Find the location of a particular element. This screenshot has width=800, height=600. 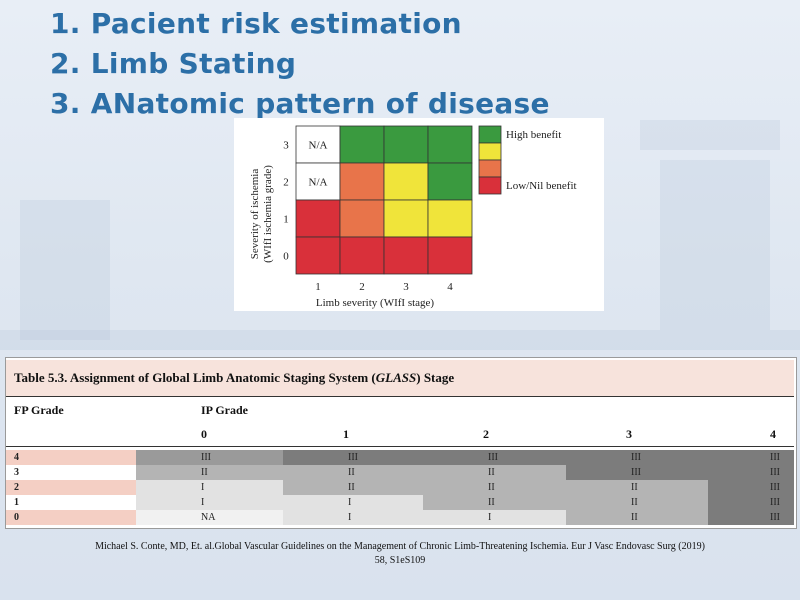

matrix-y-tick: 1 is located at coordinates (286, 220).